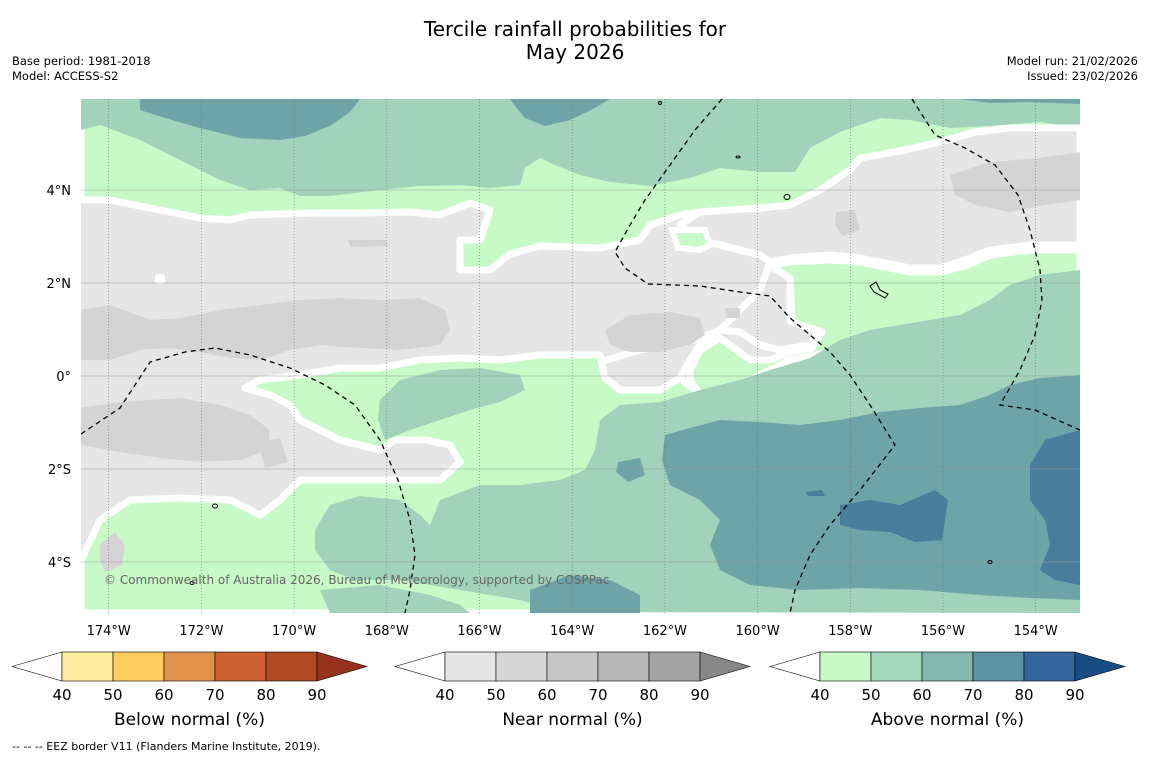 This screenshot has height=758, width=1150. What do you see at coordinates (59, 191) in the screenshot?
I see `lat-label: 4°N` at bounding box center [59, 191].